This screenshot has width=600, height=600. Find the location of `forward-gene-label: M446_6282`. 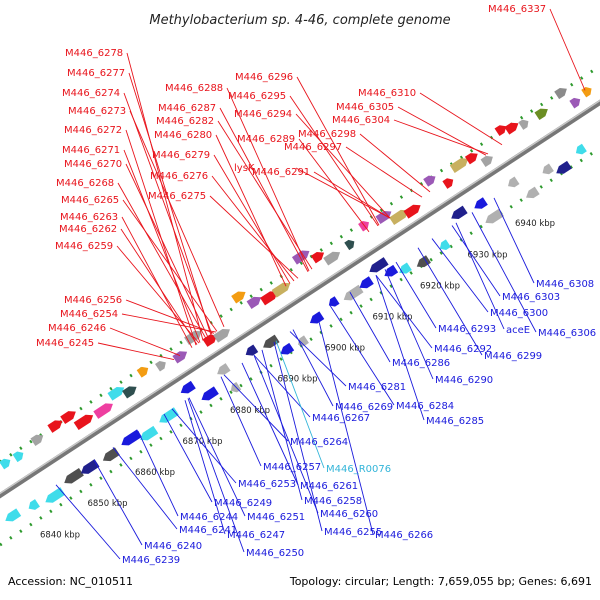

forward-gene-label: M446_6282 is located at coordinates (185, 121).